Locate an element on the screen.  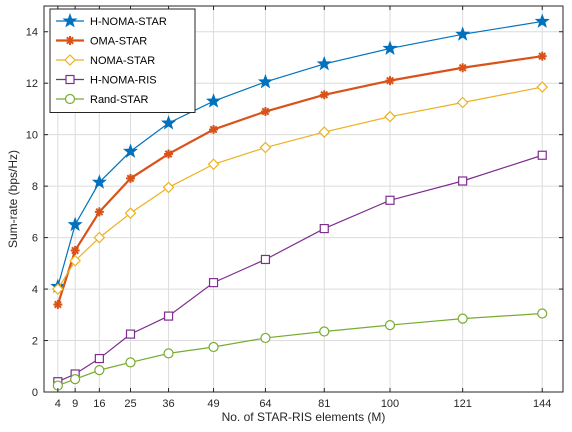
x-tick-label: 49 is located at coordinates (213, 404).